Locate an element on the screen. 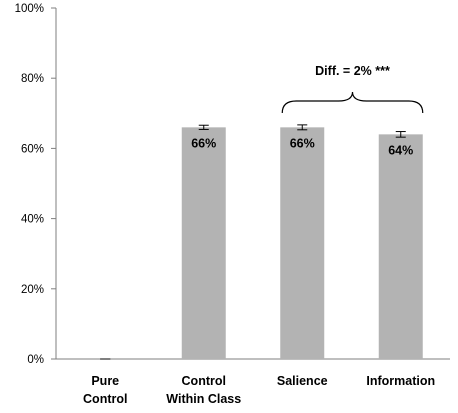 Image resolution: width=458 pixels, height=413 pixels. y-tick-label: 0% is located at coordinates (35, 360).